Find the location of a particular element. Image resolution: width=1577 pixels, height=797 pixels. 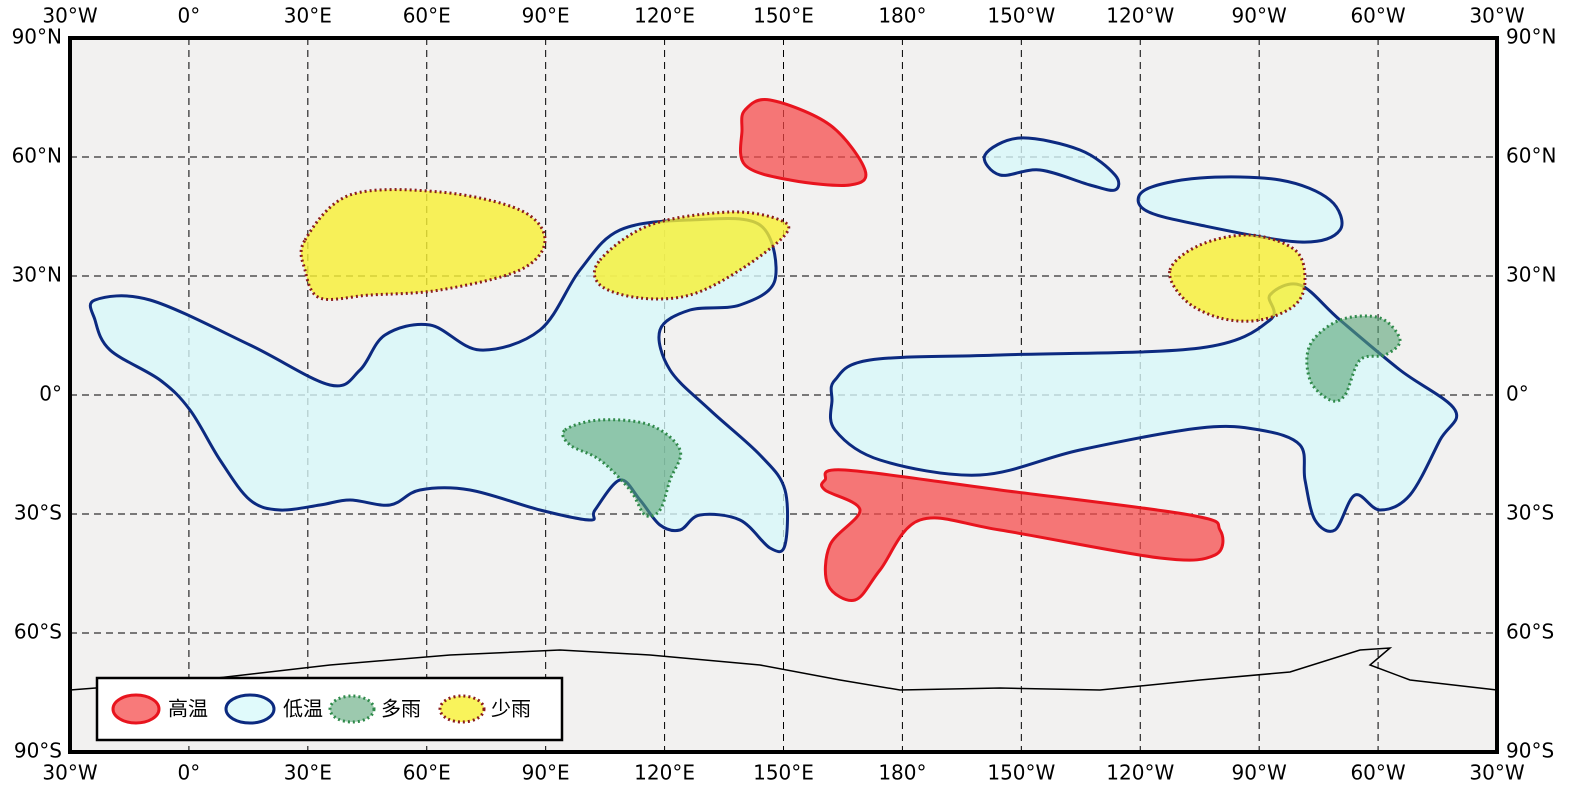

legend-label: 高温 is located at coordinates (188, 709).